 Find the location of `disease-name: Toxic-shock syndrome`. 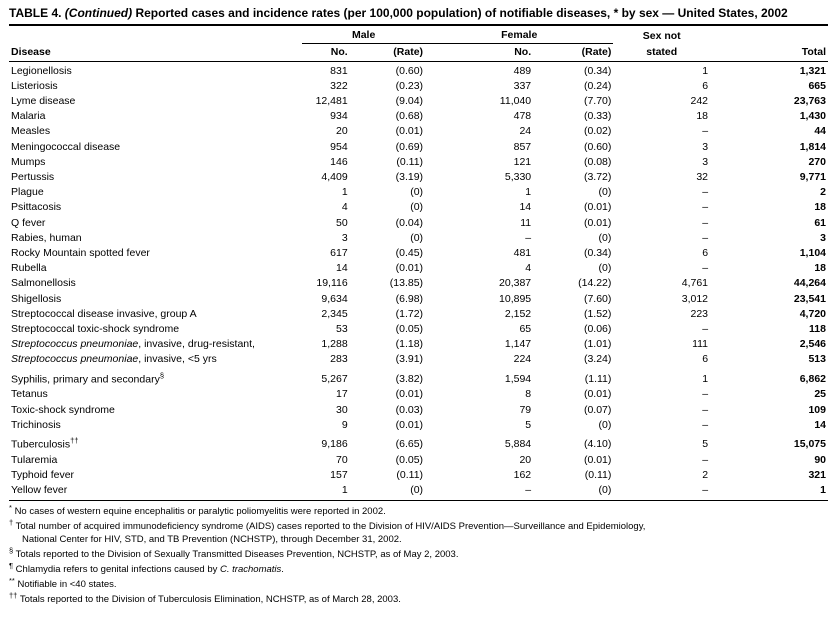

disease-name: Toxic-shock syndrome is located at coordinates (63, 409).